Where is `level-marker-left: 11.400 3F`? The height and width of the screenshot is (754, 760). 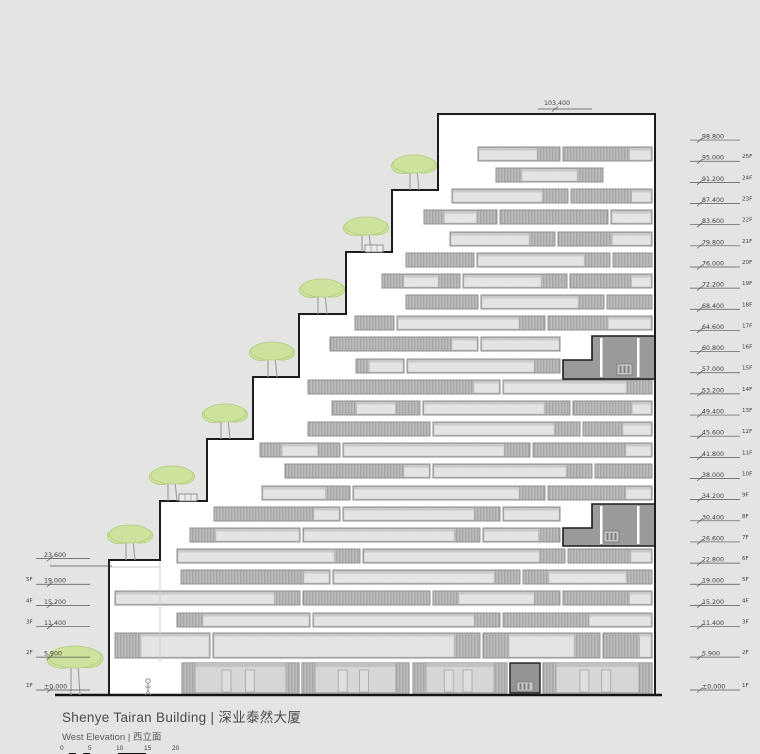 level-marker-left: 11.400 3F is located at coordinates (58, 625).